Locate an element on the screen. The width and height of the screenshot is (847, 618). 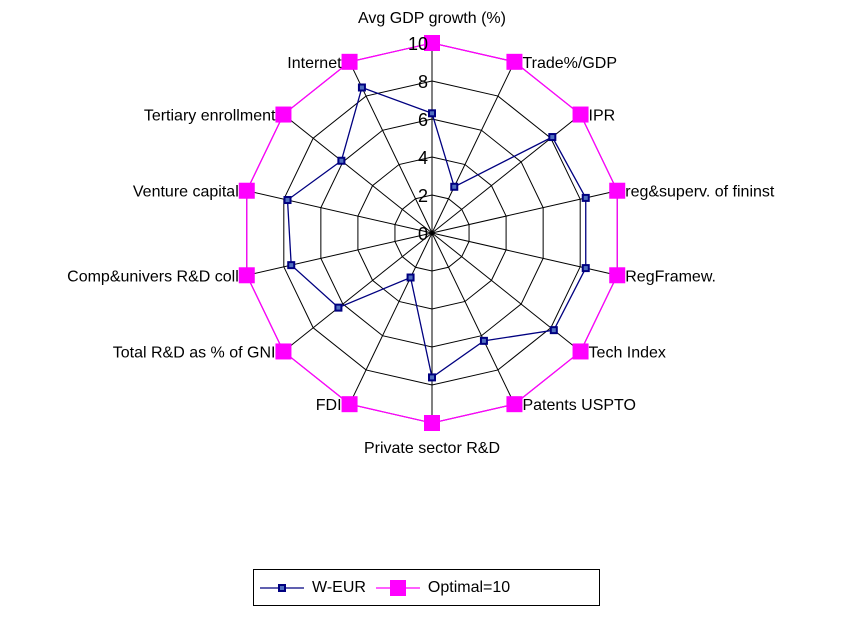
legend-item-optimal: Optimal=10 is located at coordinates (440, 588).